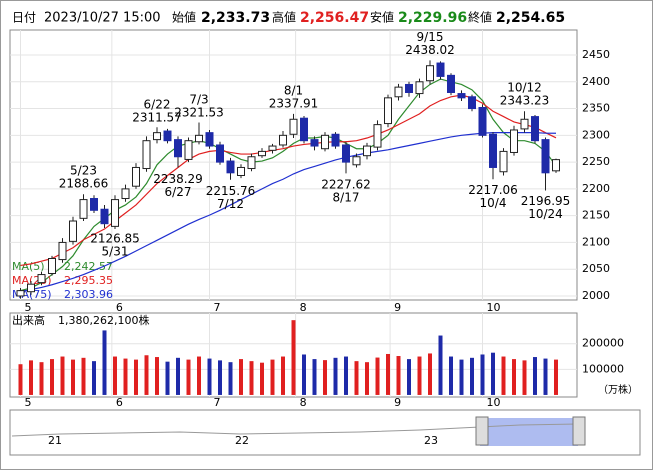 The width and height of the screenshot is (653, 470). What do you see at coordinates (431, 440) in the screenshot?
I see `navigator-label: 23` at bounding box center [431, 440].